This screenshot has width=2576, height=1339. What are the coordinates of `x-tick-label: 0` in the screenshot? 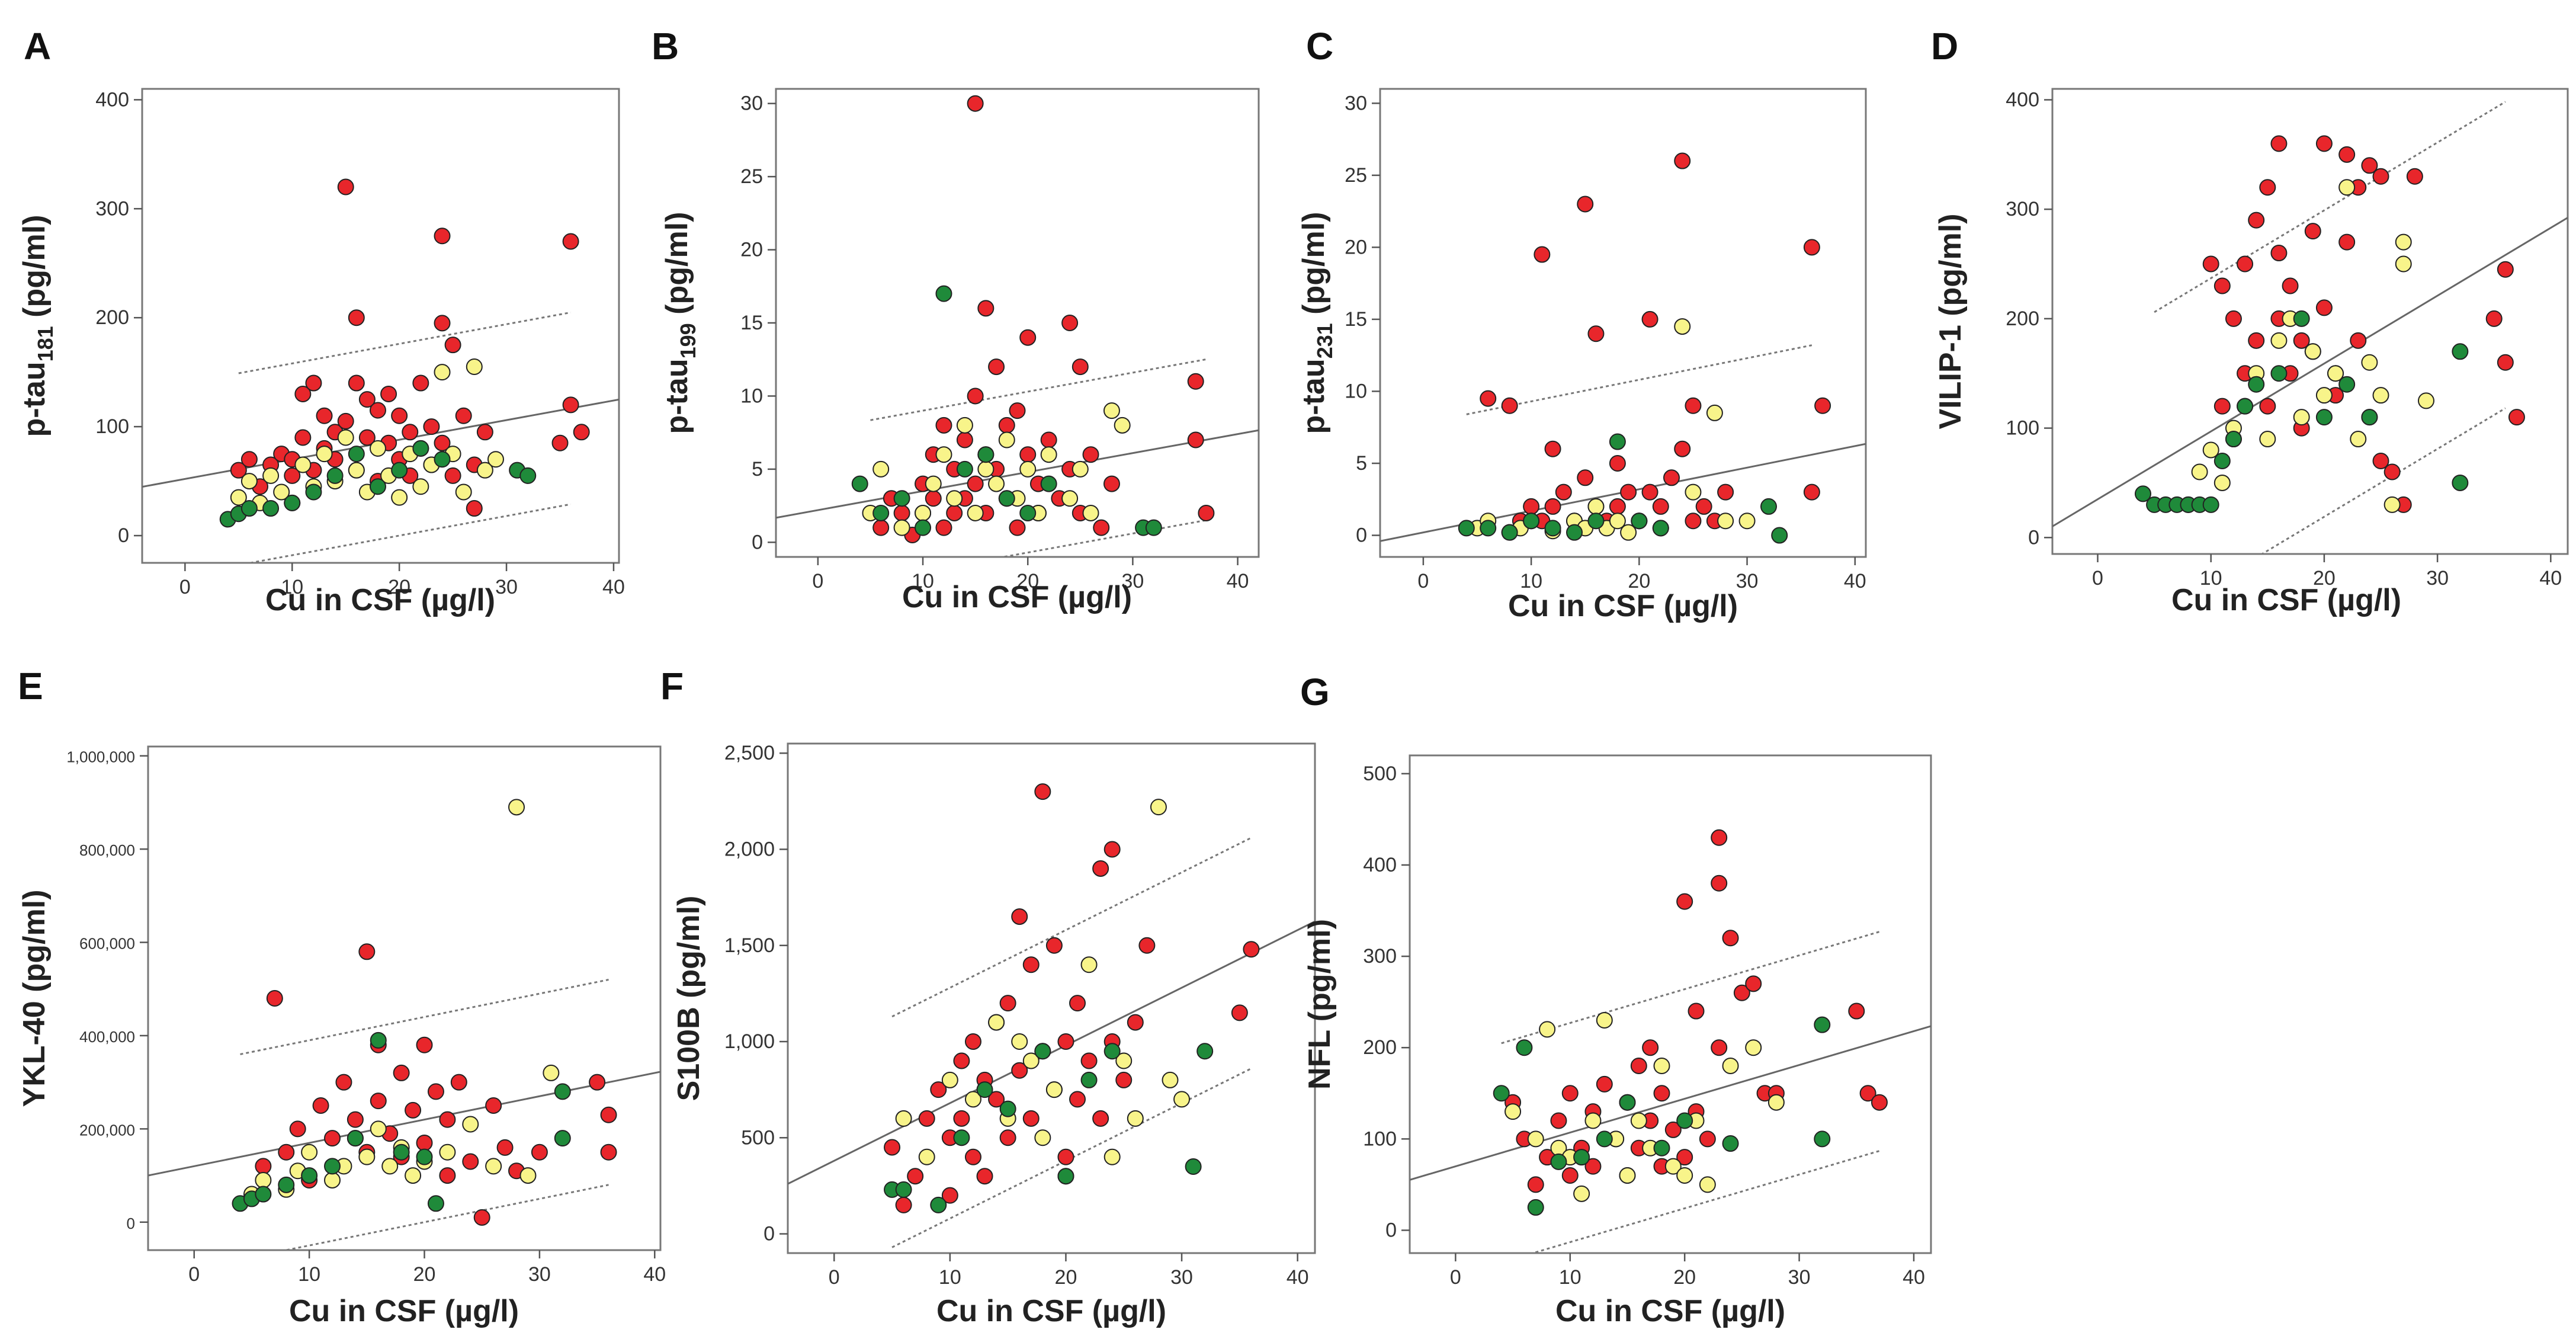 It's located at (1455, 1278).